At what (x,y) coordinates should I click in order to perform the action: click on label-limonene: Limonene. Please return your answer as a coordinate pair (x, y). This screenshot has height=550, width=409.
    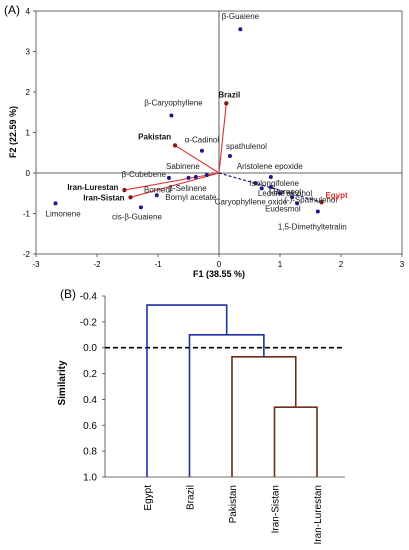
    Looking at the image, I should click on (64, 213).